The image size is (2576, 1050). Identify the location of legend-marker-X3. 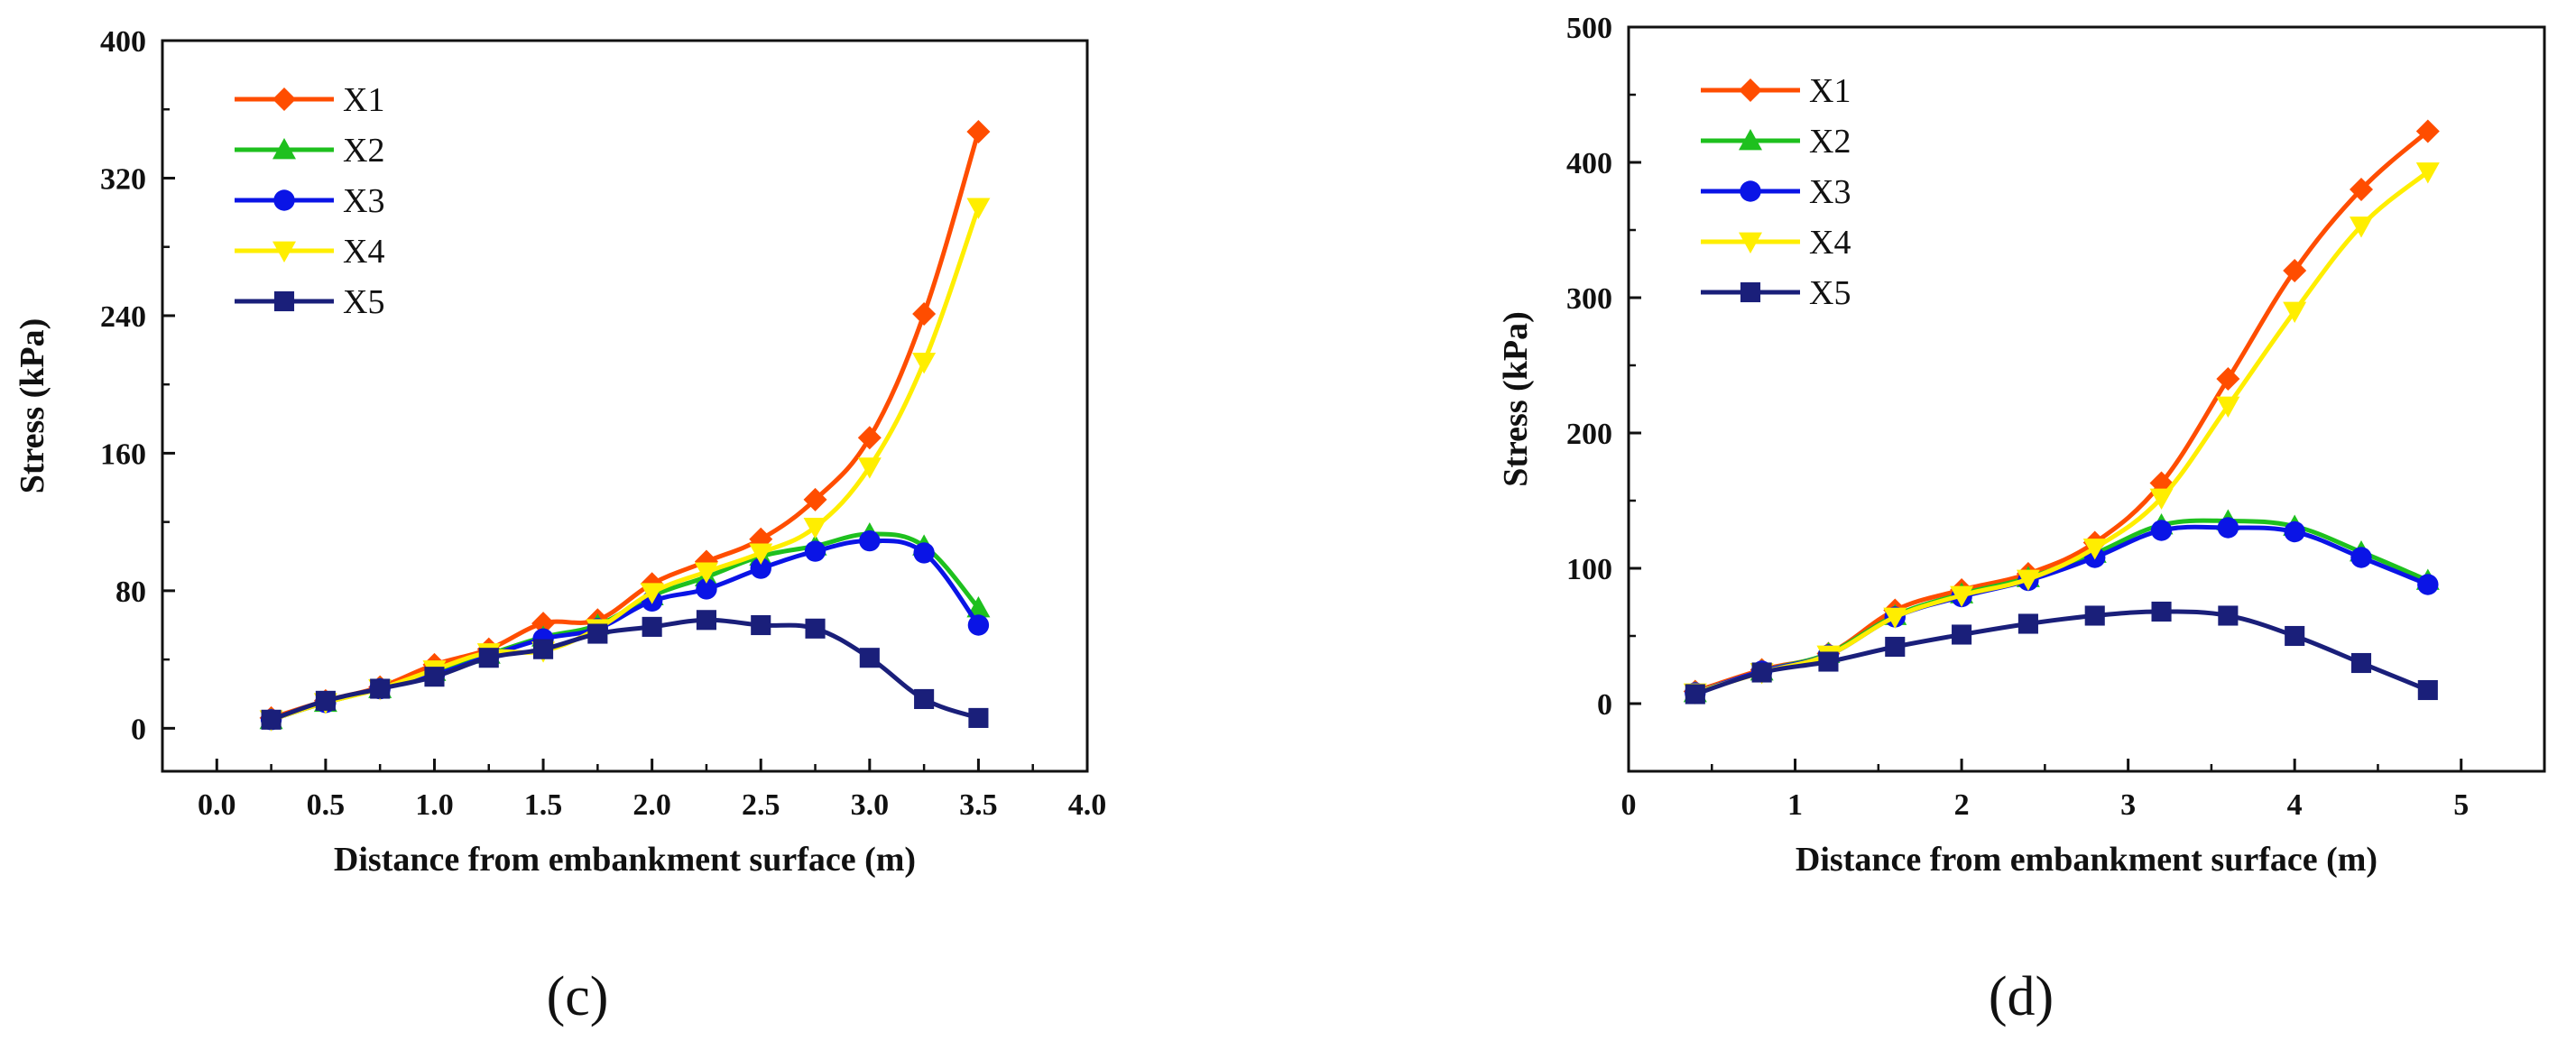
(1750, 191).